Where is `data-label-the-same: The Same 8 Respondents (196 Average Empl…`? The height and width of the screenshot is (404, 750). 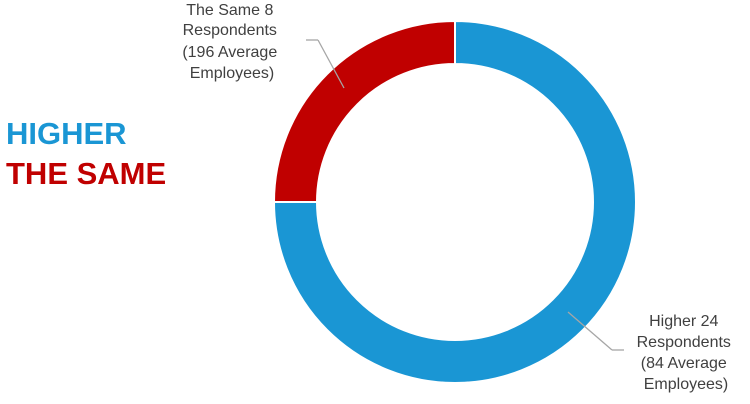
data-label-the-same: The Same 8 Respondents (196 Average Empl… is located at coordinates (231, 42).